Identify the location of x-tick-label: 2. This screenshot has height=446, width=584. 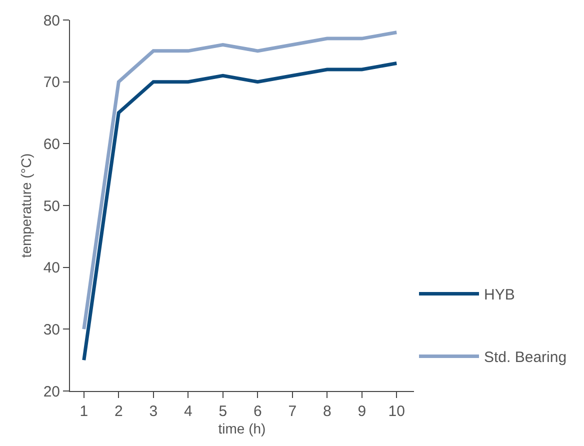
(118, 411).